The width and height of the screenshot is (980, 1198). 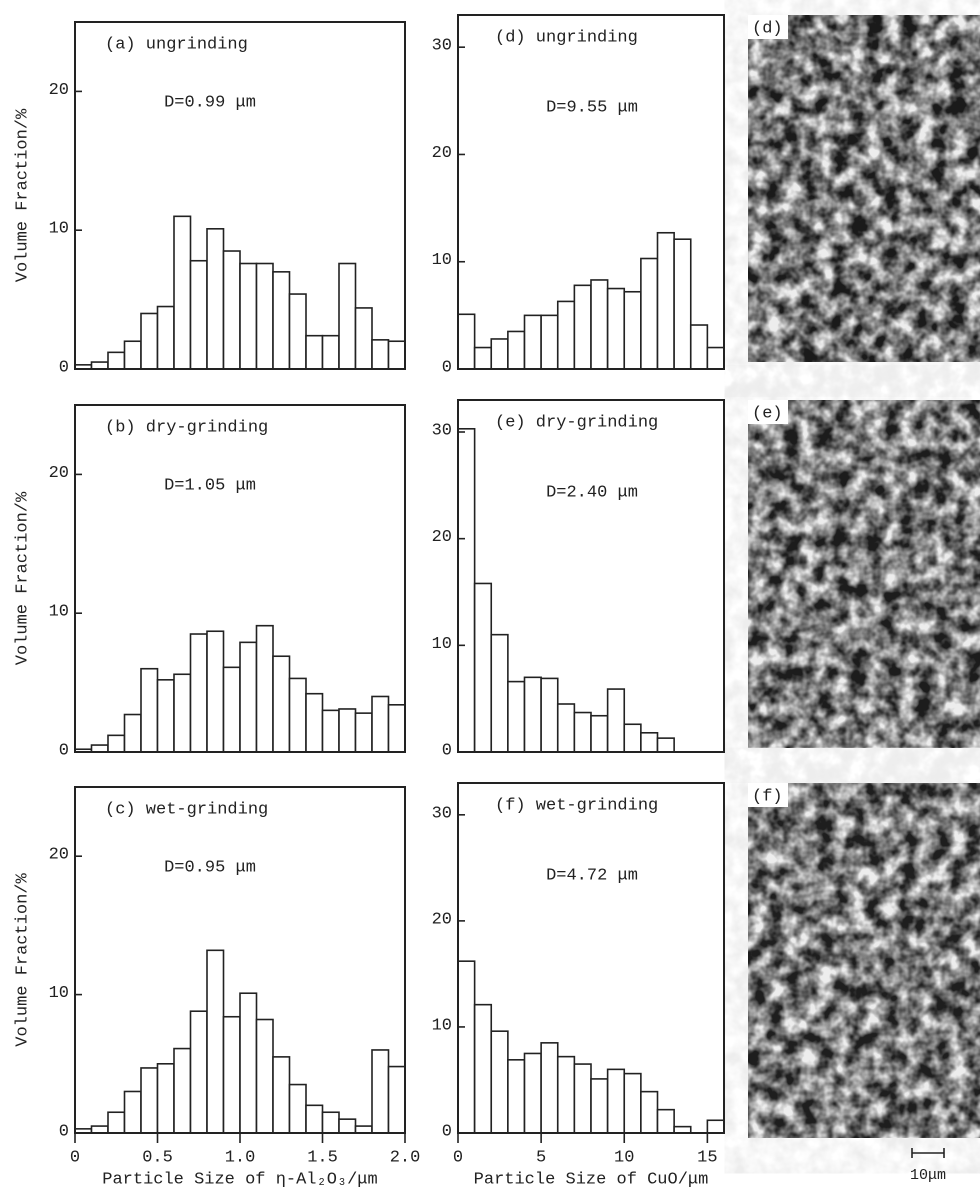 What do you see at coordinates (767, 28) in the screenshot?
I see `image-label: (d)` at bounding box center [767, 28].